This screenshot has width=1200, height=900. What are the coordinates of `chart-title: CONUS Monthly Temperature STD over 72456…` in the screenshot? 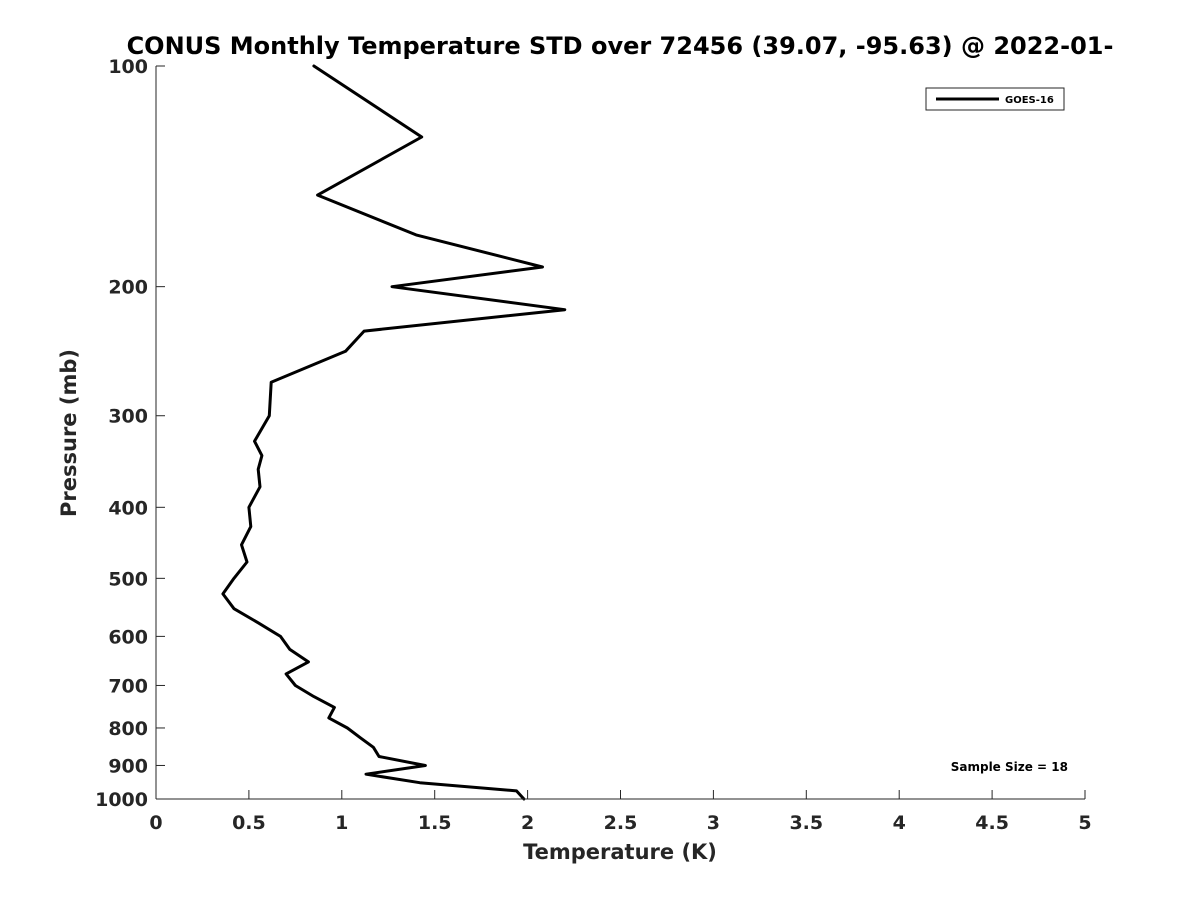 It's located at (620, 46).